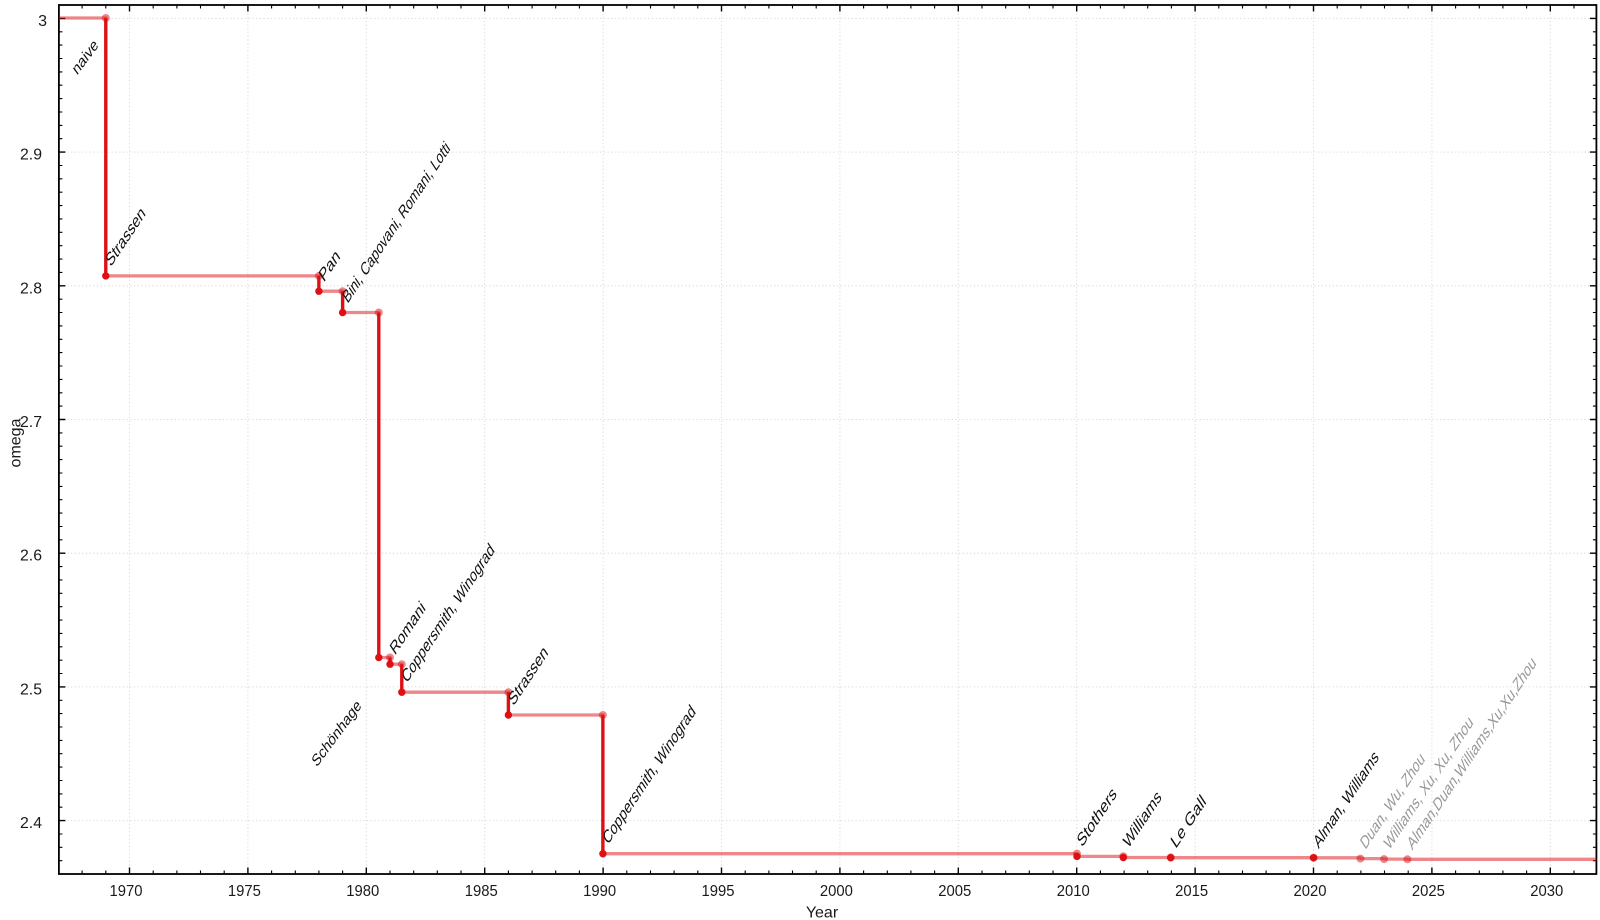 The image size is (1600, 920). What do you see at coordinates (1310, 891) in the screenshot?
I see `svg-text: 2020` at bounding box center [1310, 891].